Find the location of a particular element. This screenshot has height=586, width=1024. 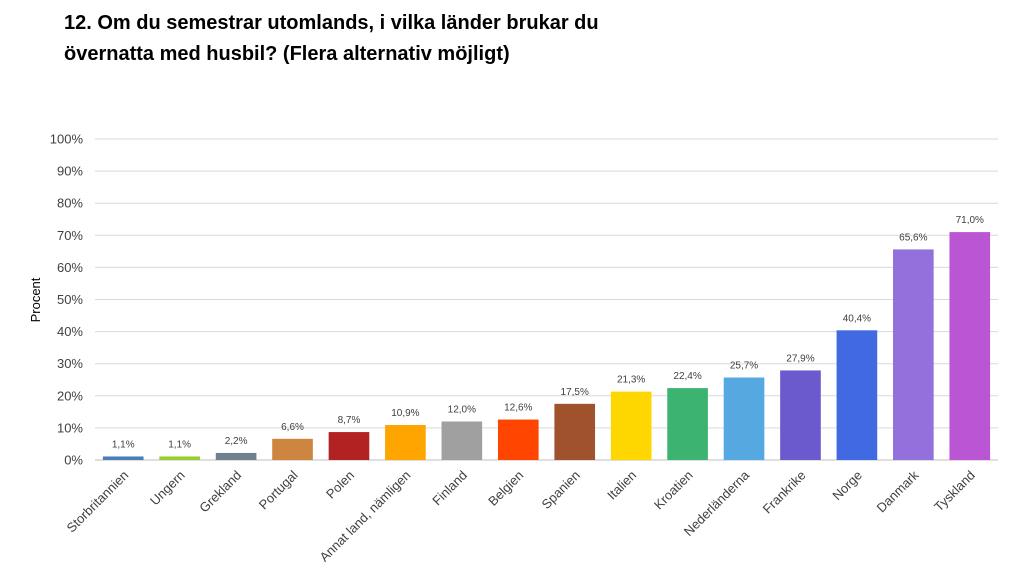

data-label: 12,0% is located at coordinates (462, 409).